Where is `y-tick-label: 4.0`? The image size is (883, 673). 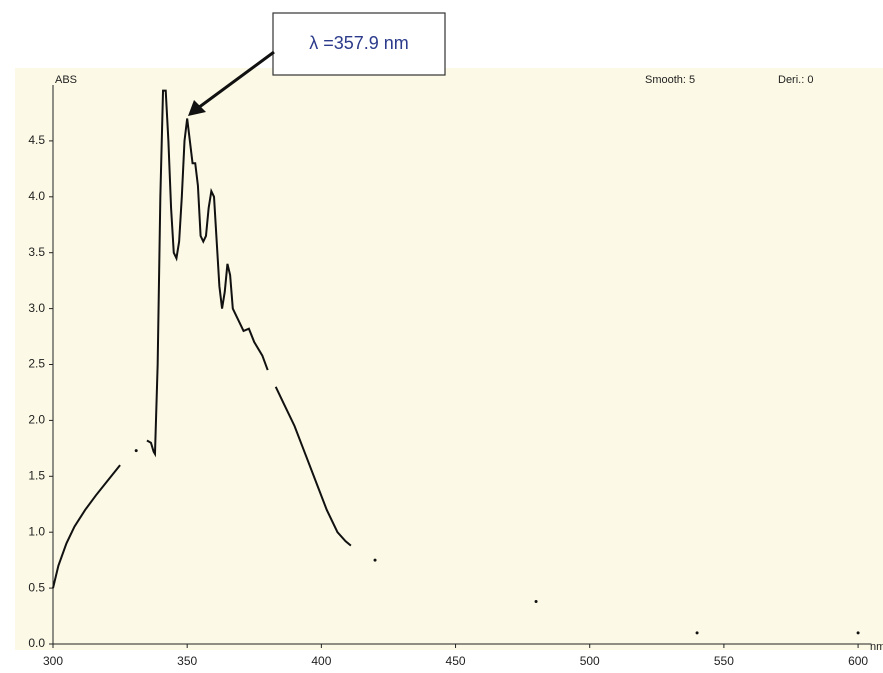
y-tick-label: 4.0 is located at coordinates (36, 196).